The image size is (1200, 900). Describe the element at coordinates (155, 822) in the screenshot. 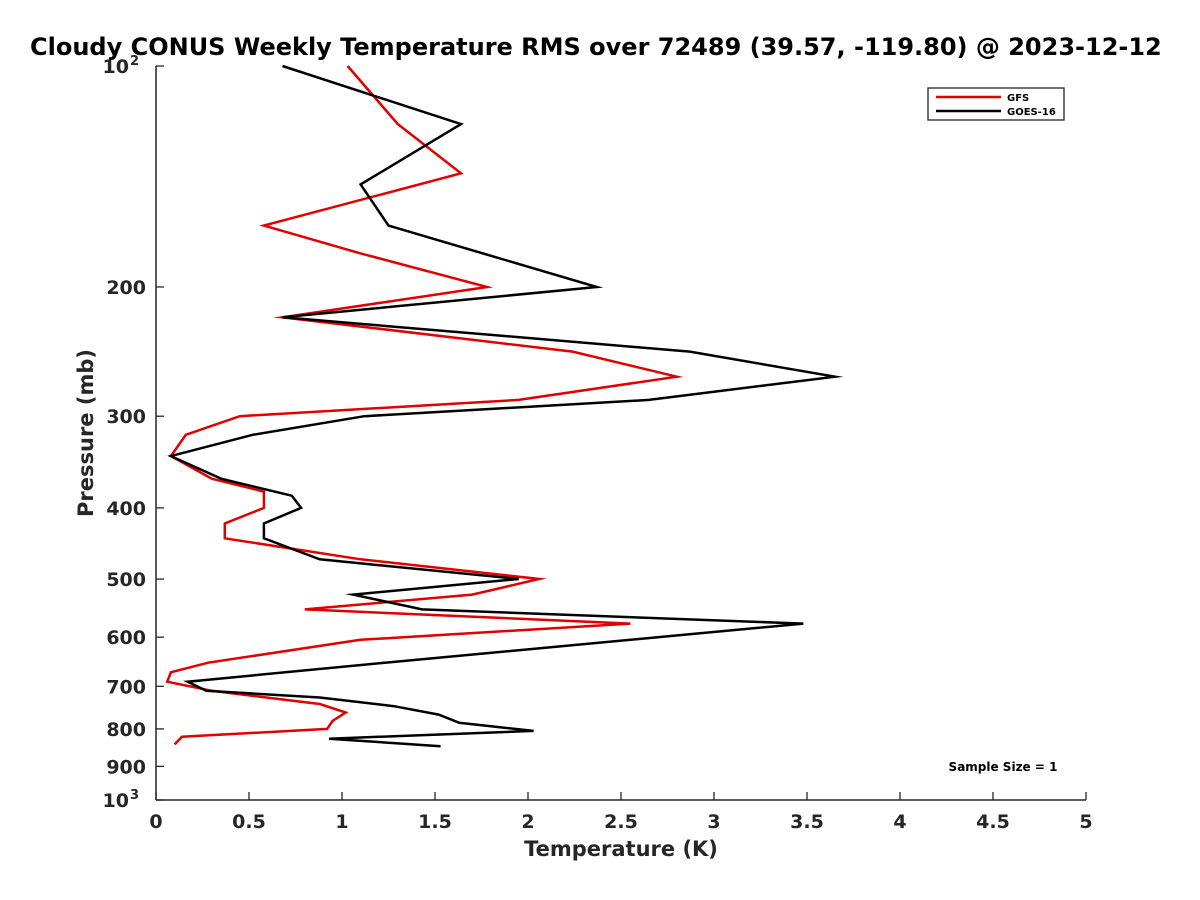

I see `x-tick-label: 0` at that location.